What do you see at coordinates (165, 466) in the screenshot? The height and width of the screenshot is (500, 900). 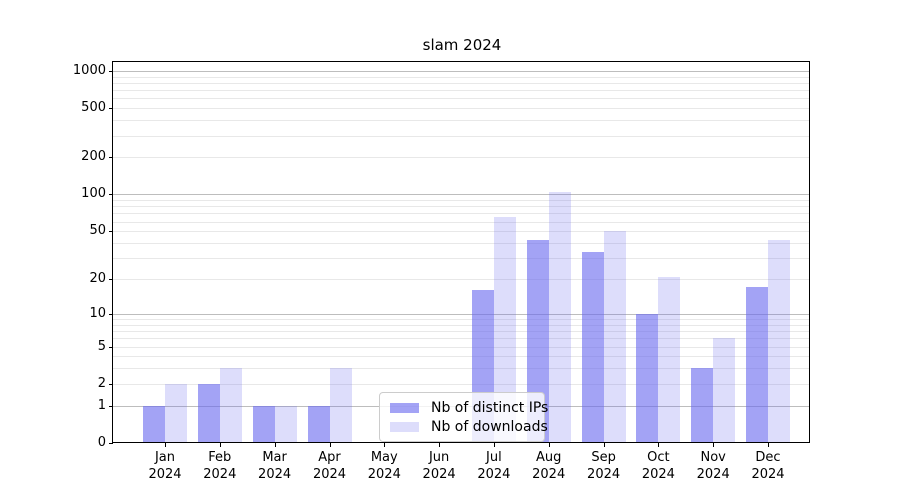 I see `x-tick-label: Jan 2024` at bounding box center [165, 466].